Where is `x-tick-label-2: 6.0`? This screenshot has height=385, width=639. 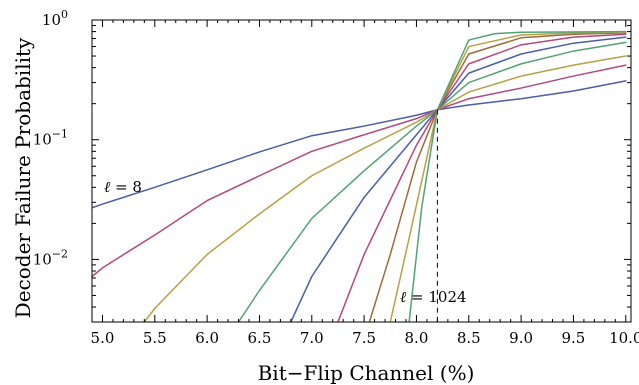 x-tick-label-2: 6.0 is located at coordinates (207, 338).